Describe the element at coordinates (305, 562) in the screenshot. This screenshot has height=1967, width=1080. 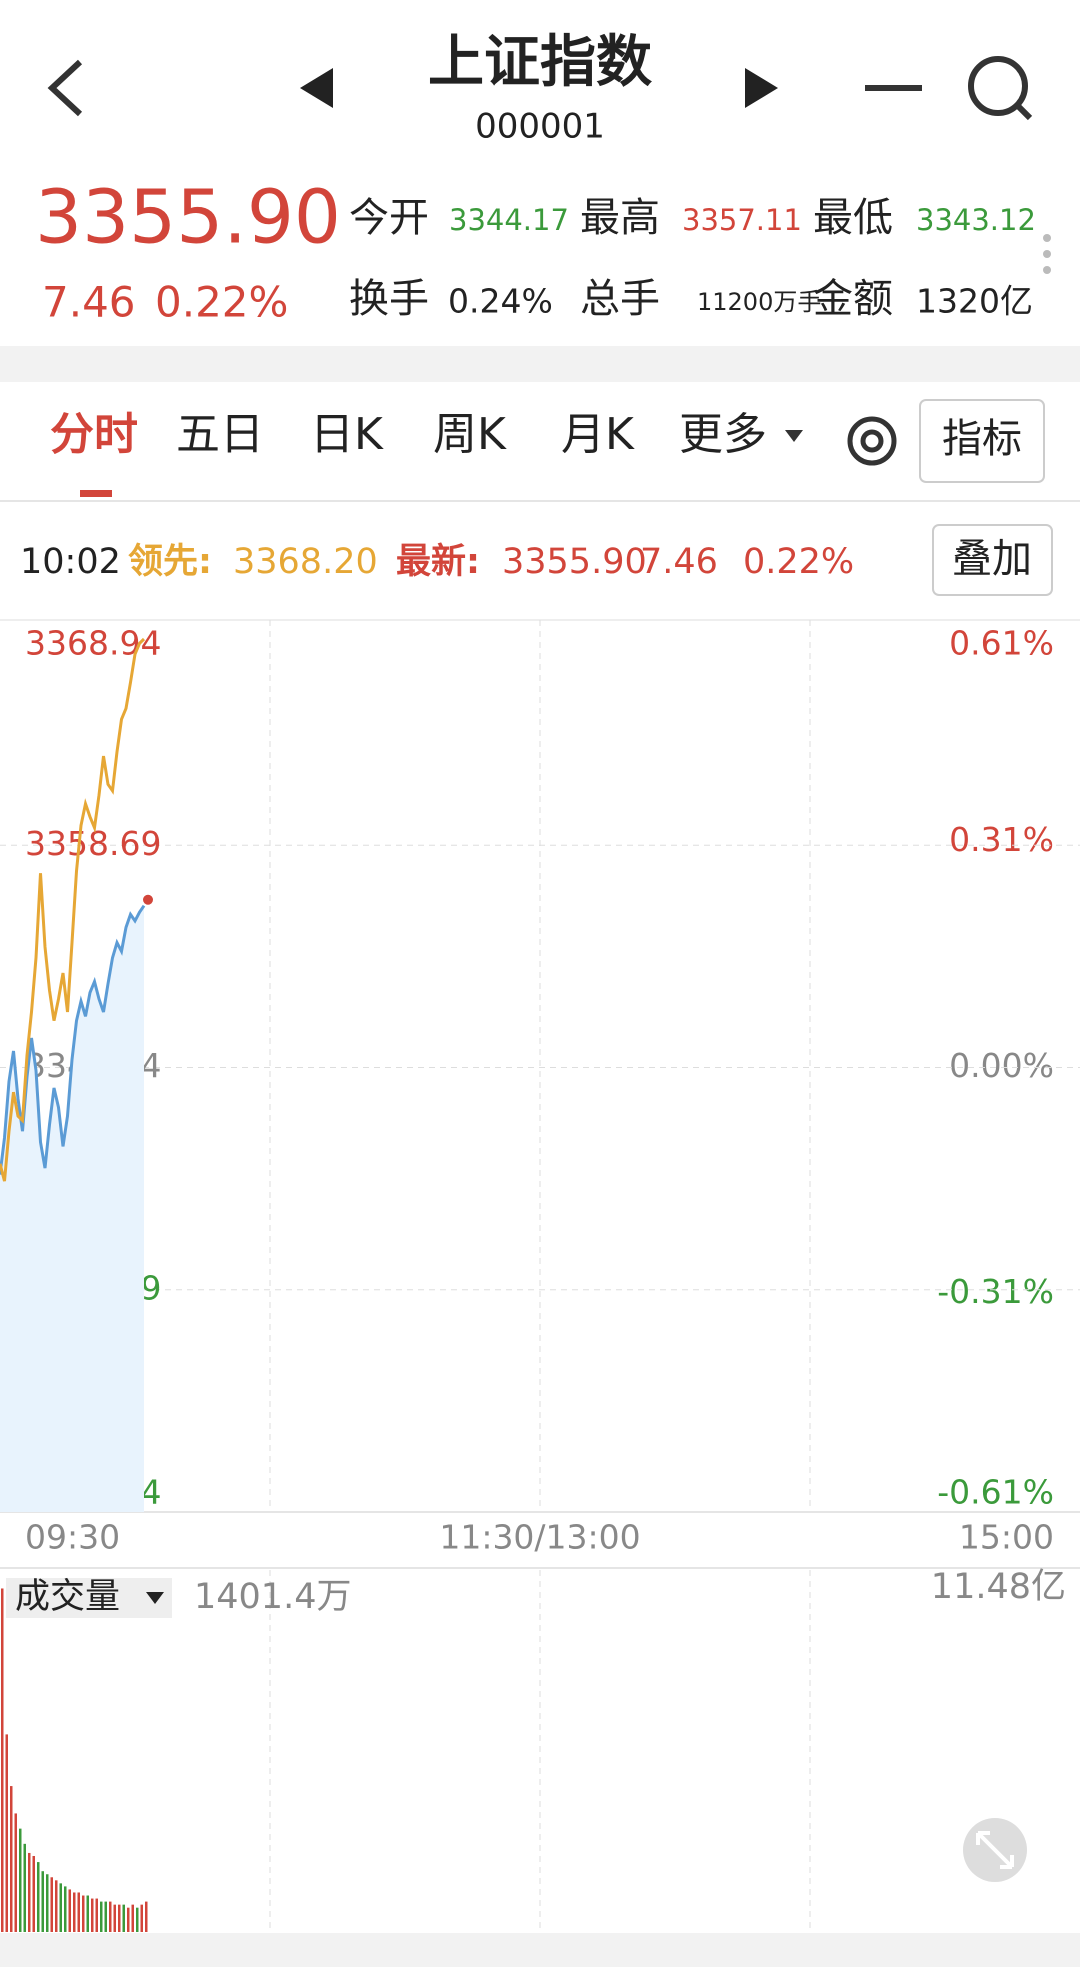
I see `lead-value: 3368.20` at that location.